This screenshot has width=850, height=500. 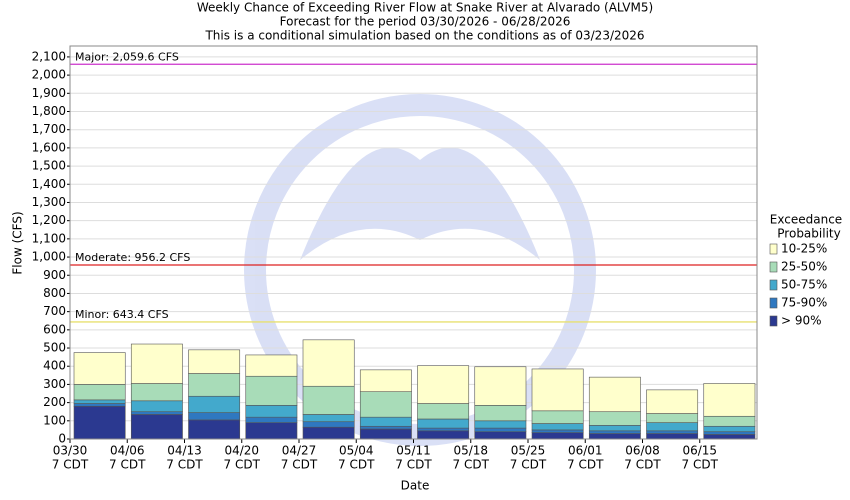 What do you see at coordinates (49, 257) in the screenshot?
I see `y-tick-label: 1,000` at bounding box center [49, 257].